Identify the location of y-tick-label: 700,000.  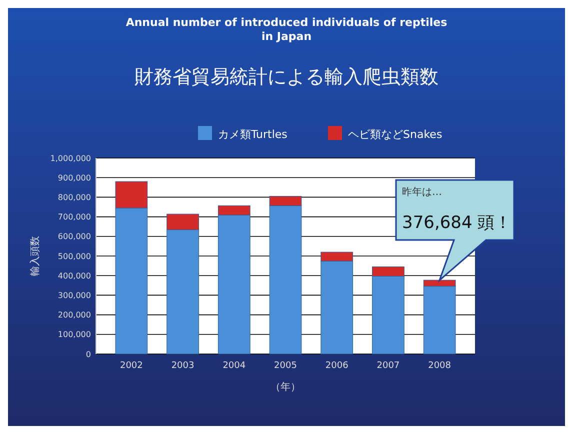
(74, 217).